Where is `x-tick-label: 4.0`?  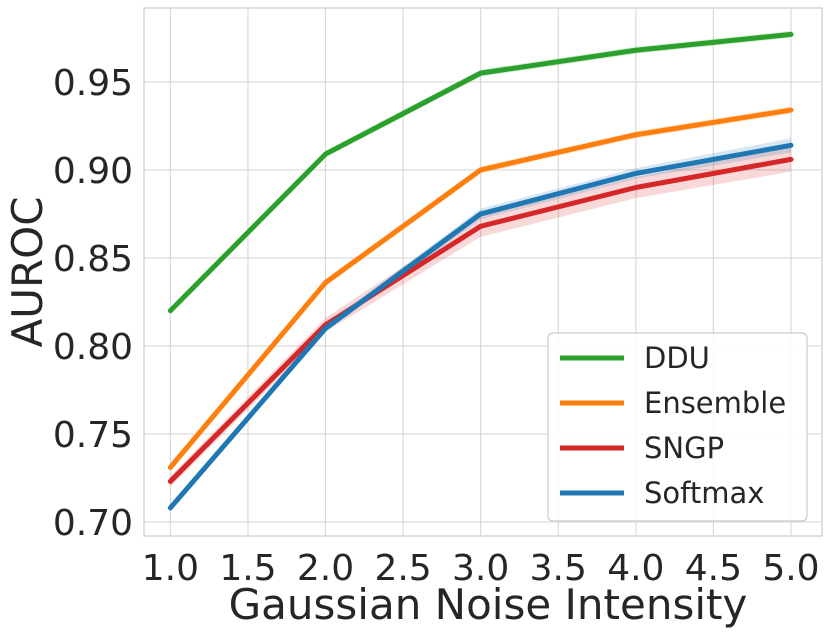 x-tick-label: 4.0 is located at coordinates (635, 568).